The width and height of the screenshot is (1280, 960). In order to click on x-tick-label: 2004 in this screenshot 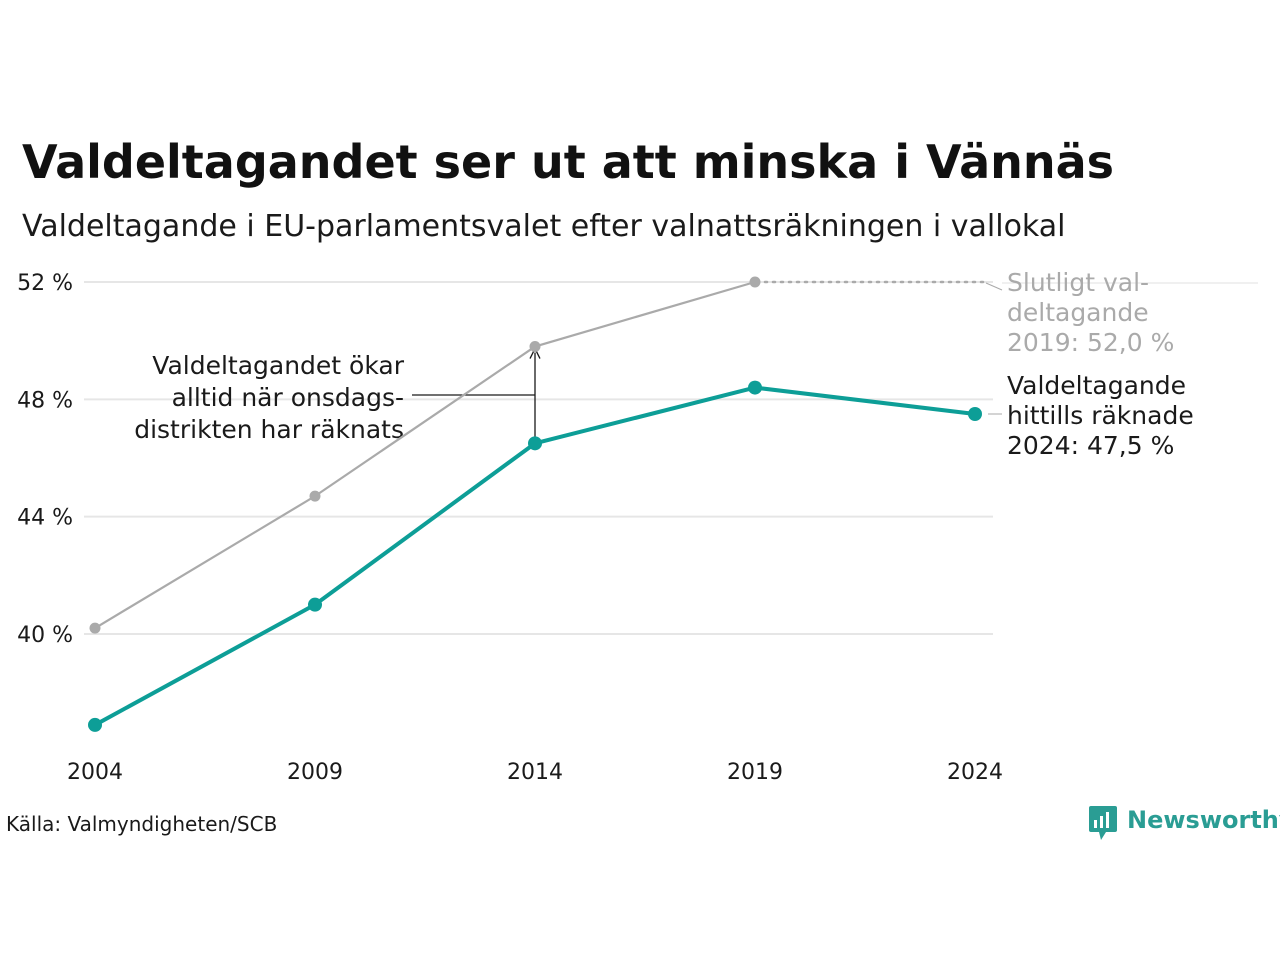, I will do `click(95, 772)`.